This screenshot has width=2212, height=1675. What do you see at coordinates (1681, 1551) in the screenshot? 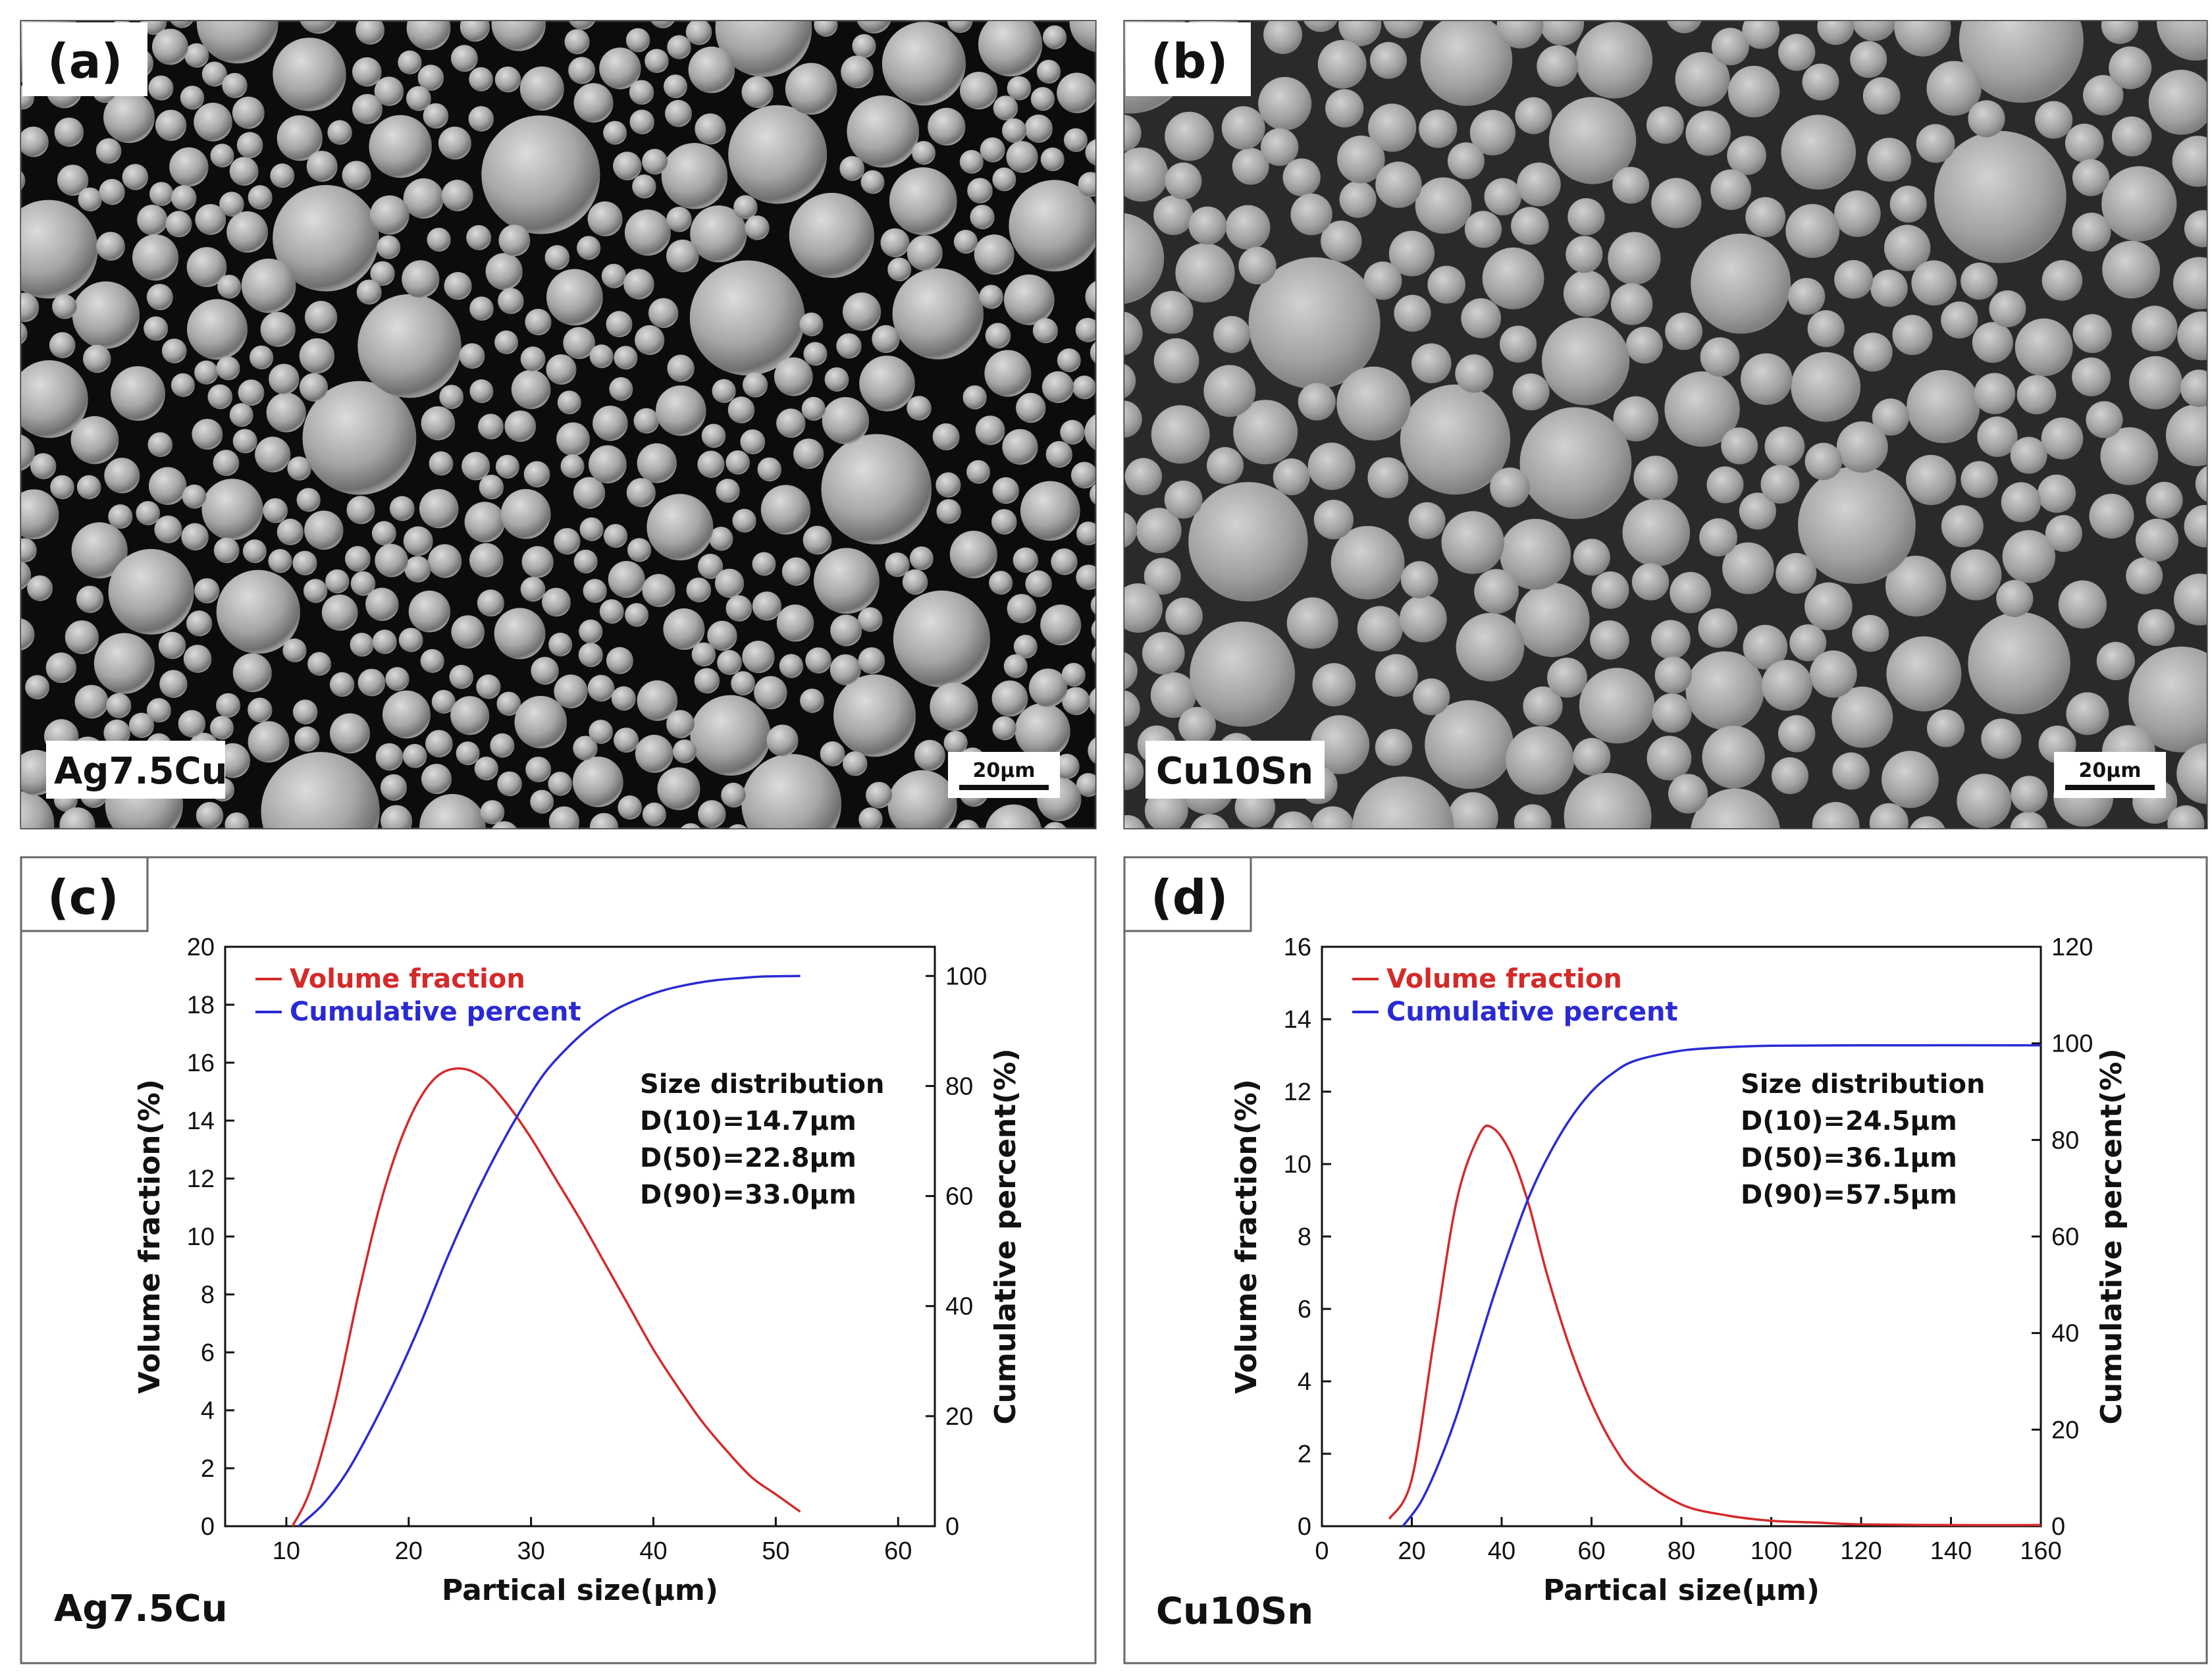
I see `x-tick-label: 80` at bounding box center [1681, 1551].